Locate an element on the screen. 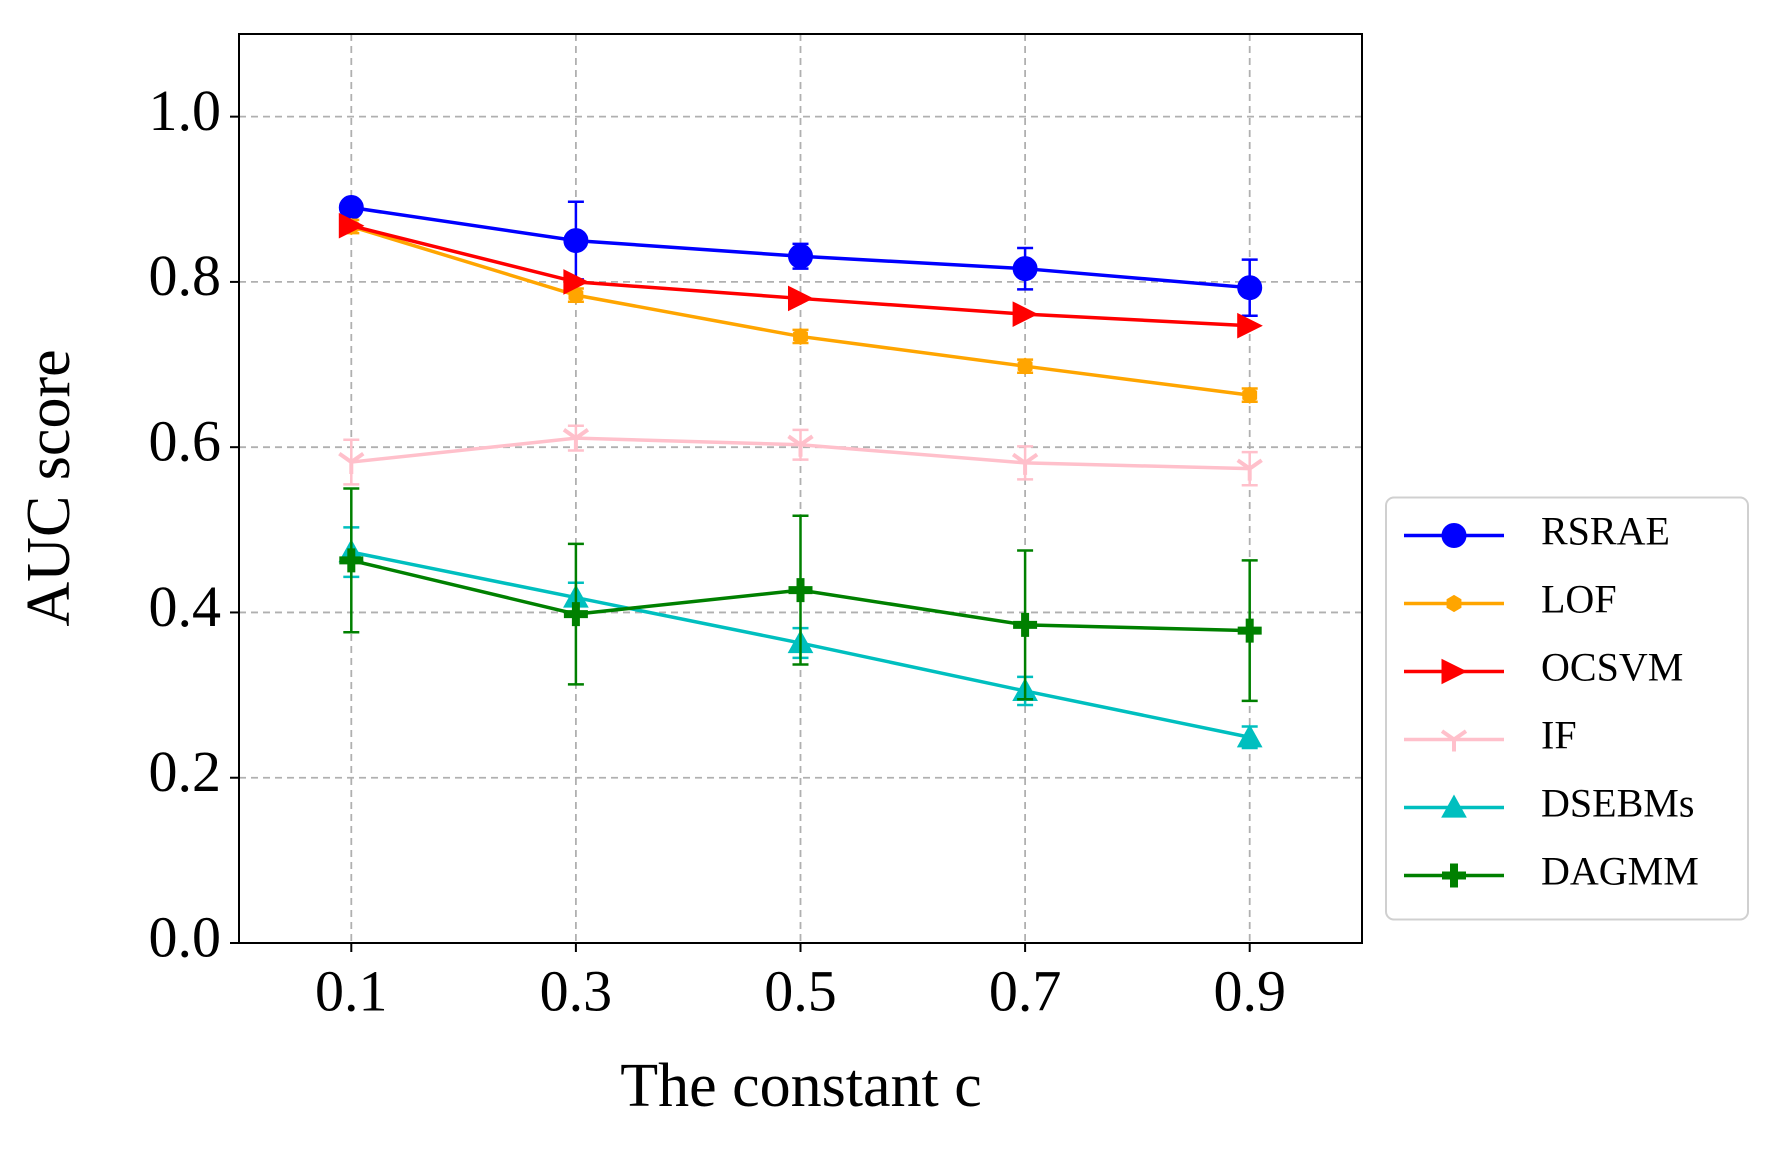  legend-label: RSRAE is located at coordinates (1605, 531).